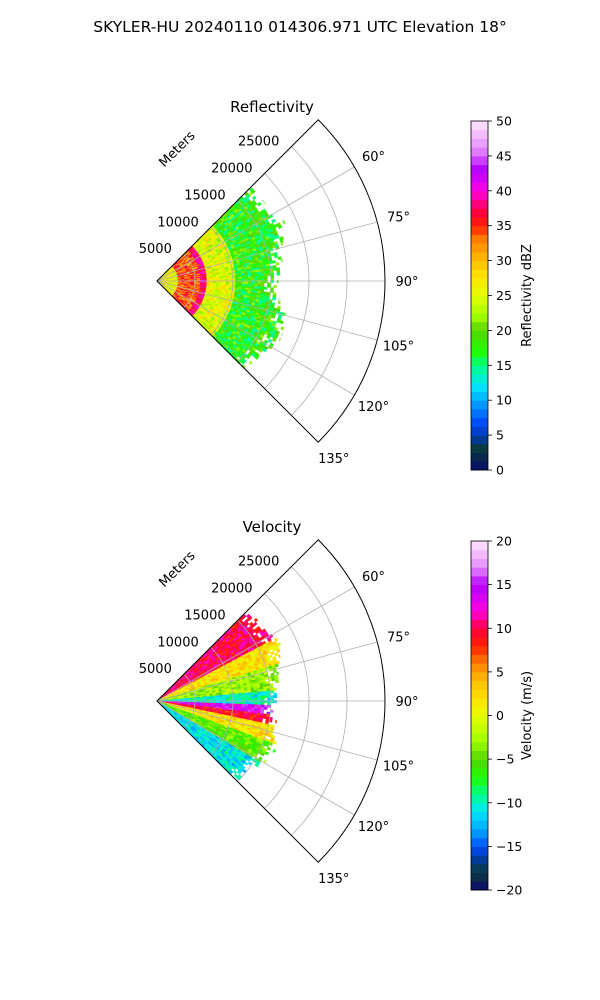 The width and height of the screenshot is (600, 1000). What do you see at coordinates (204, 195) in the screenshot?
I see `reflectivity-radial-tick-label: 15000` at bounding box center [204, 195].